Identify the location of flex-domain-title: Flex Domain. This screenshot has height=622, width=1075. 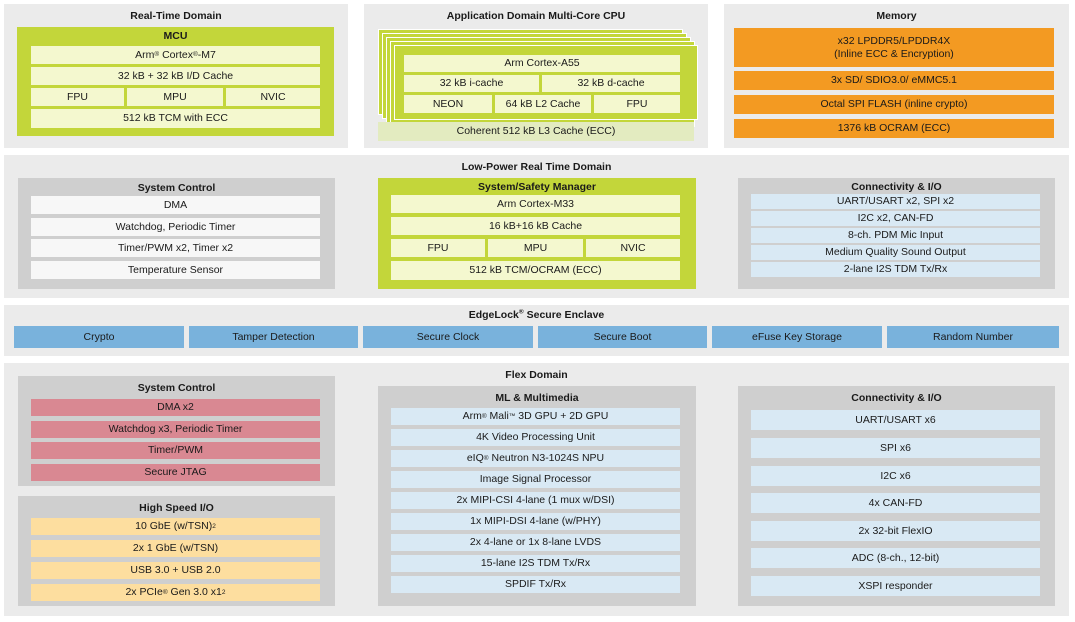
(536, 375).